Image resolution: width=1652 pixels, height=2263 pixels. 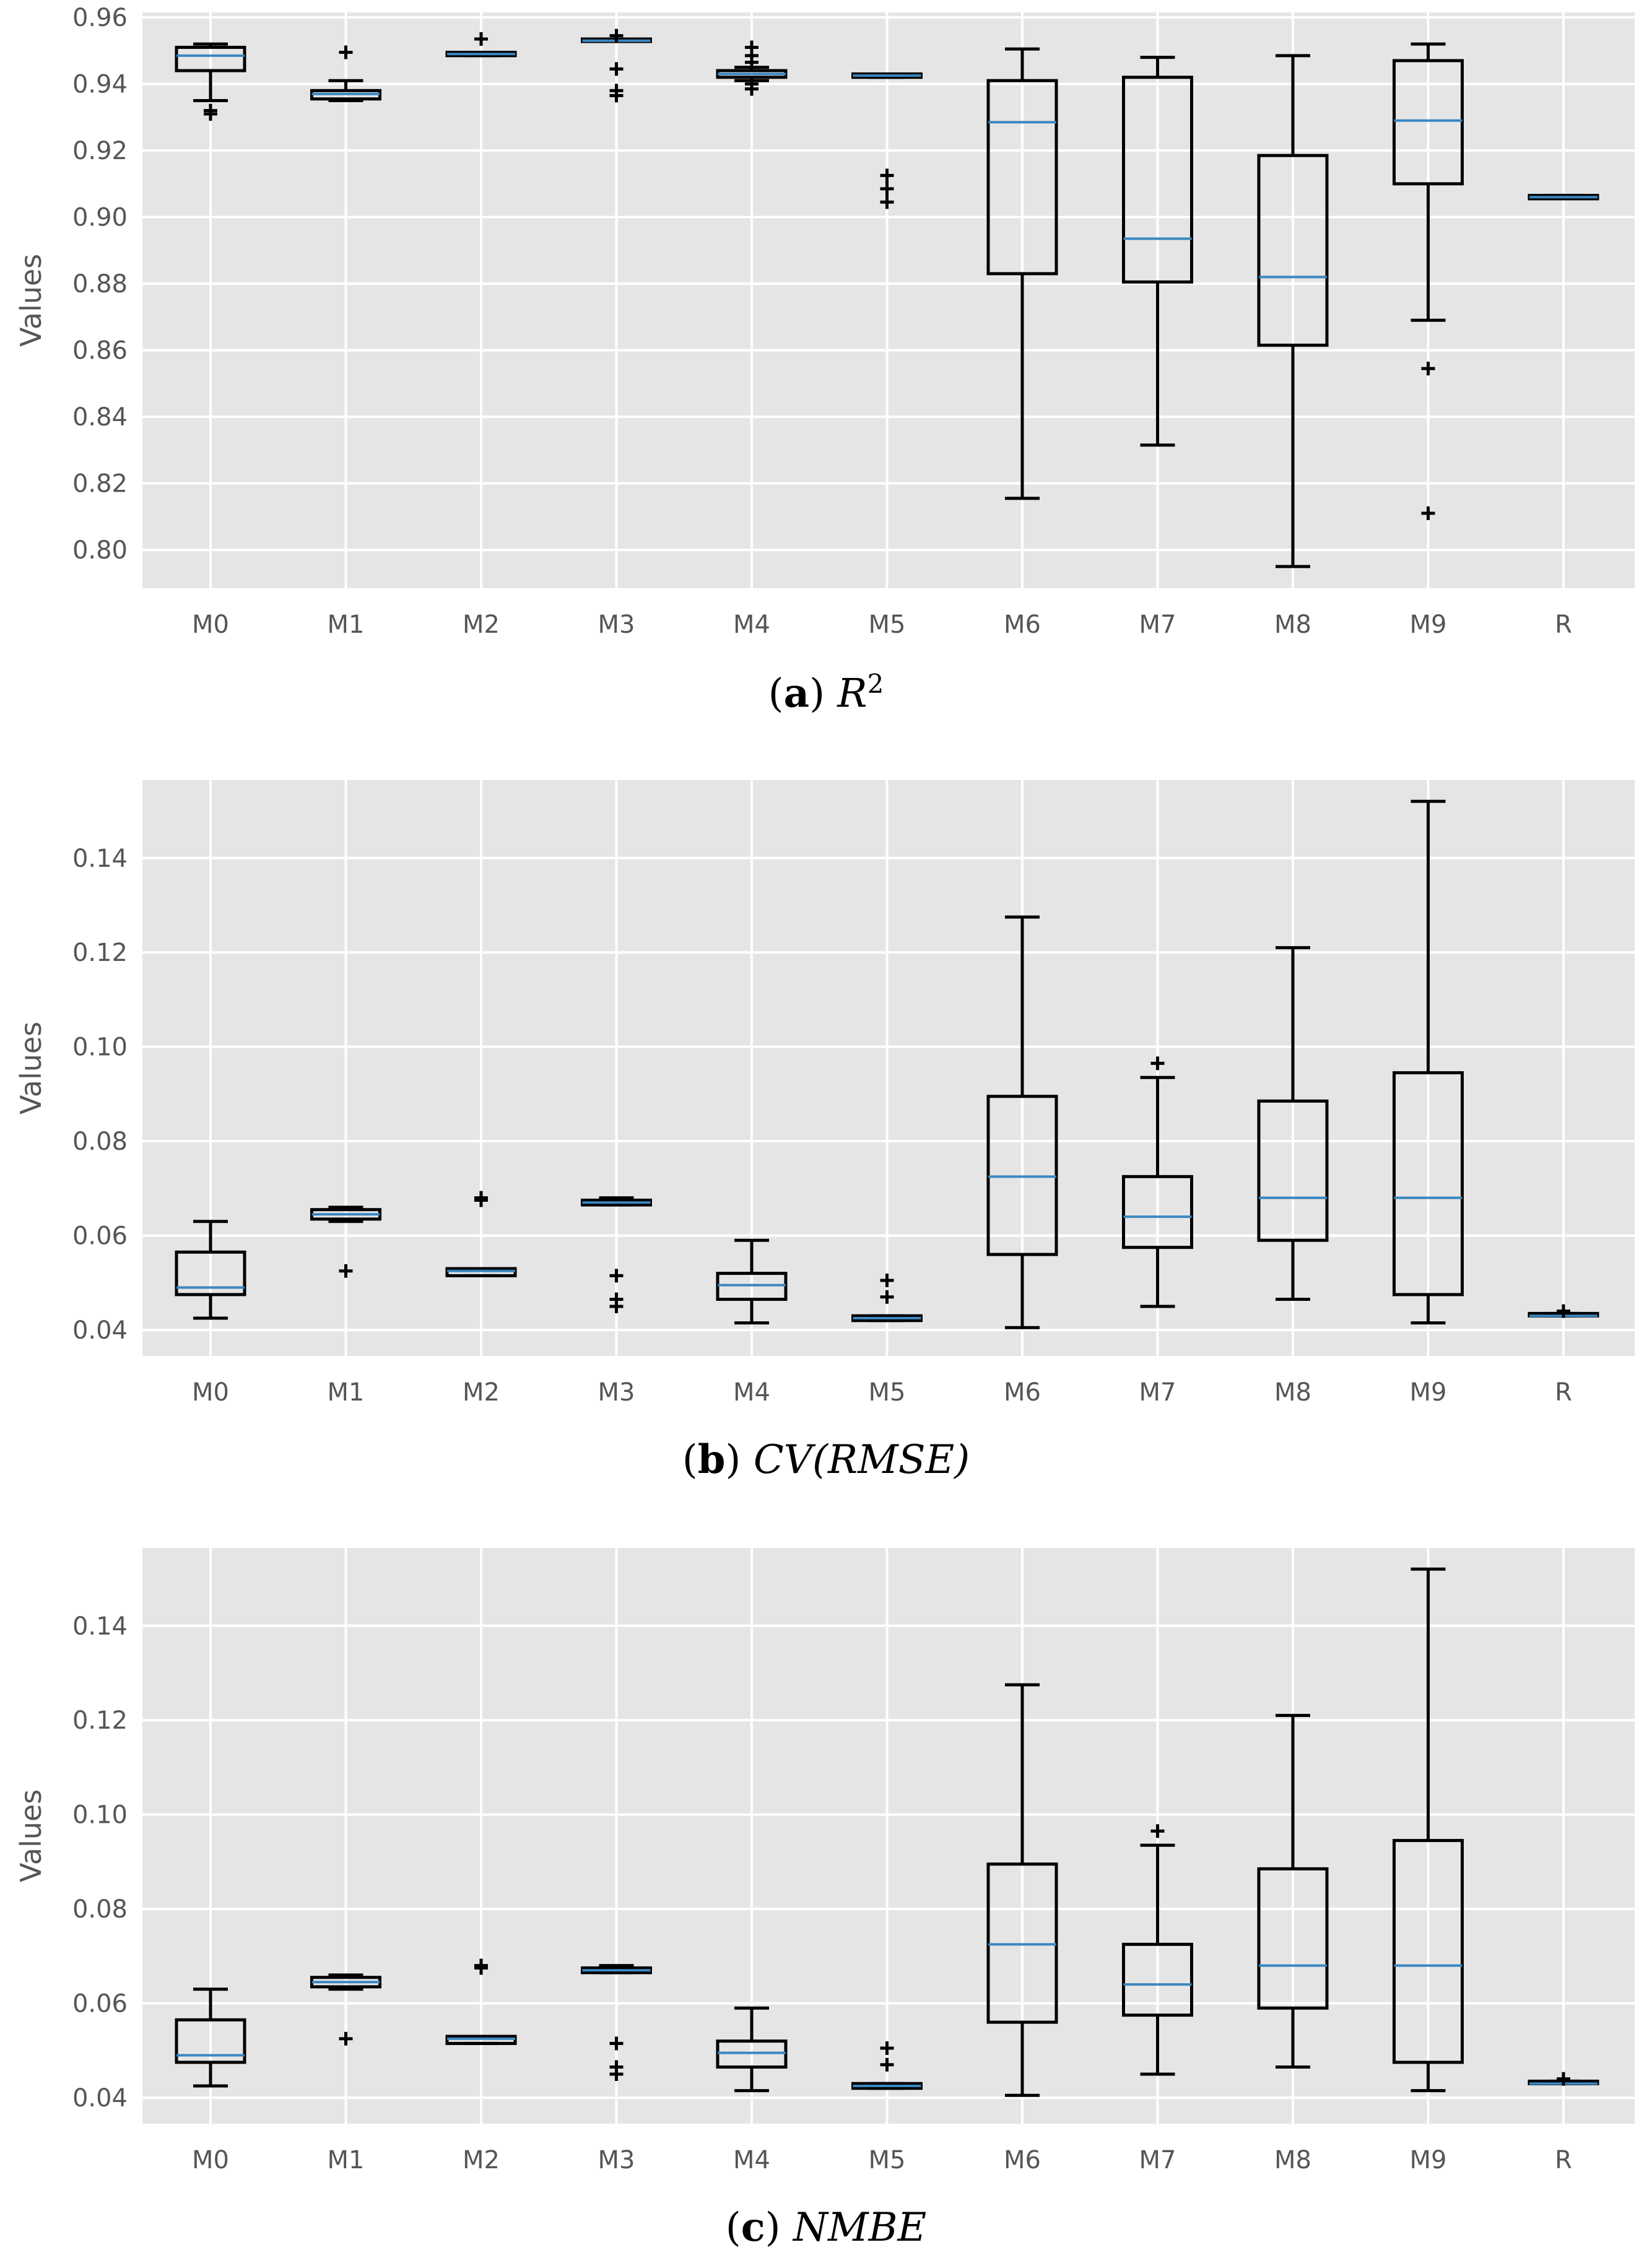 What do you see at coordinates (100, 151) in the screenshot?
I see `y-tick-label: 0.92` at bounding box center [100, 151].